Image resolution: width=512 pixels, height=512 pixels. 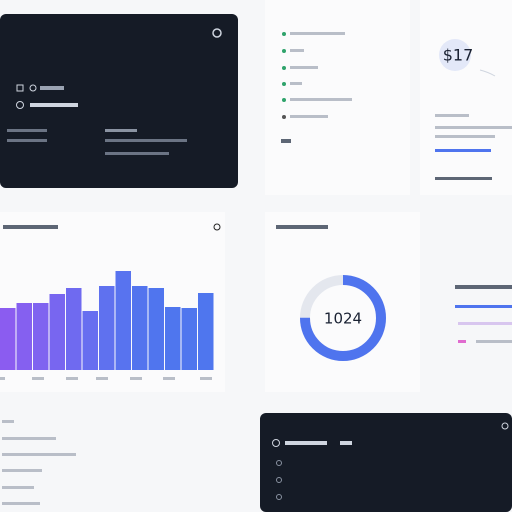 I want to click on donut-label: 1024, so click(x=343, y=319).